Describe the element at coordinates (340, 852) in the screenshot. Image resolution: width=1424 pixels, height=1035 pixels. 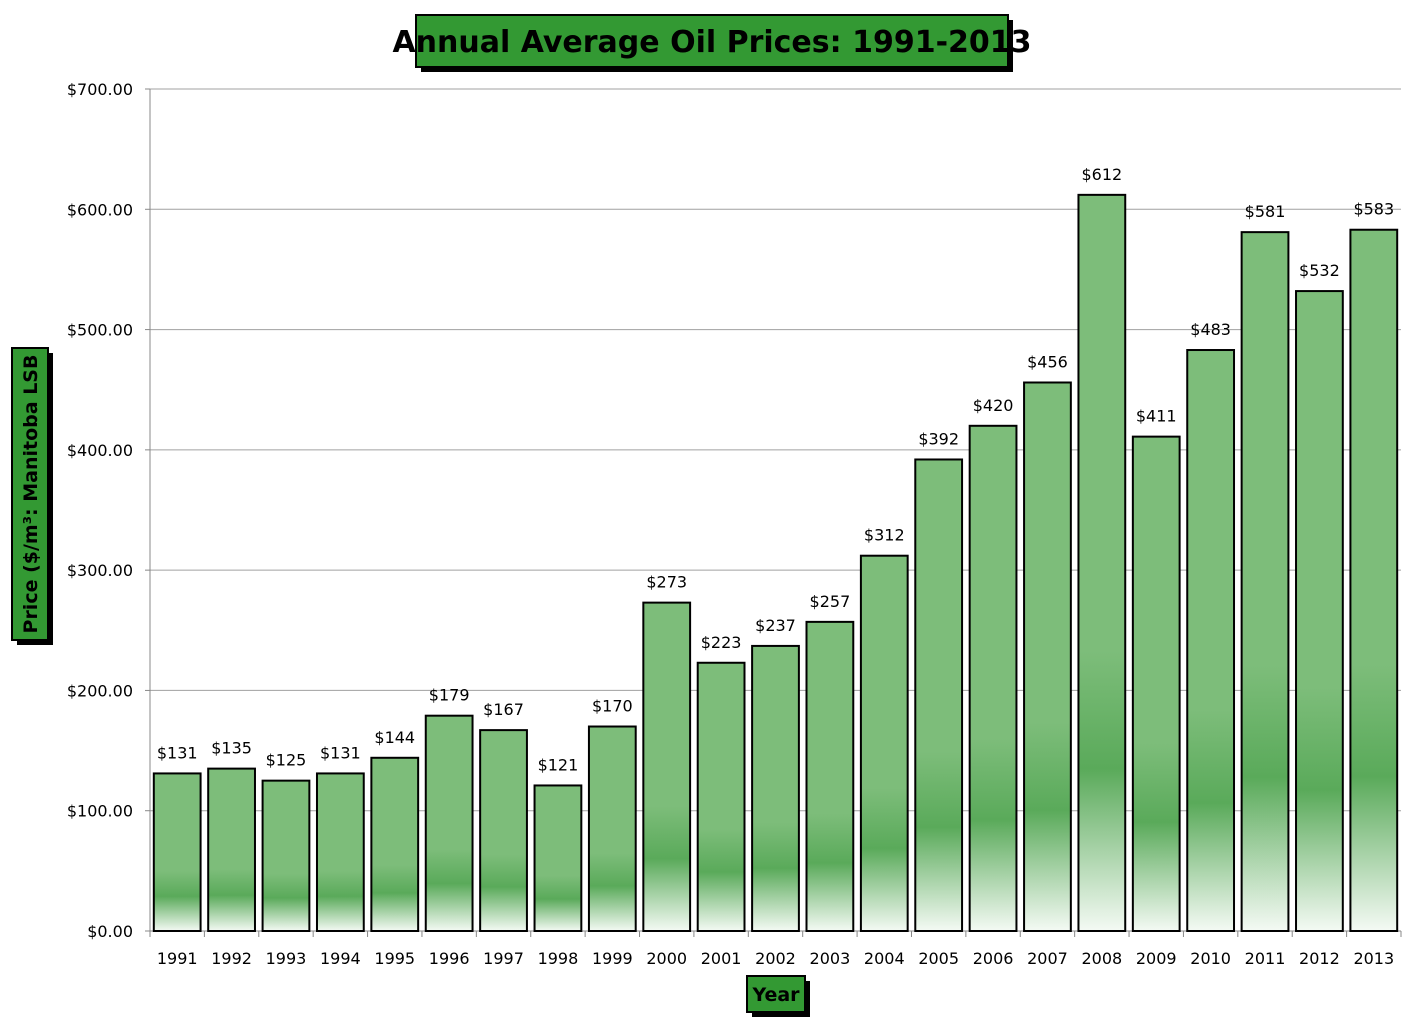
I see `bar-1994` at that location.